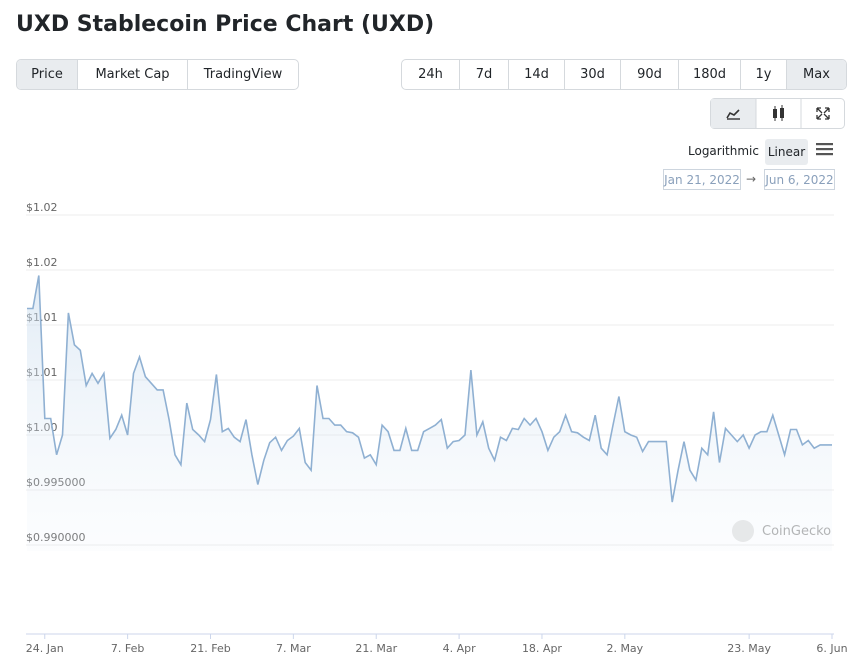 This screenshot has width=849, height=671. I want to click on tab-group: Price Market Cap TradingView, so click(157, 74).